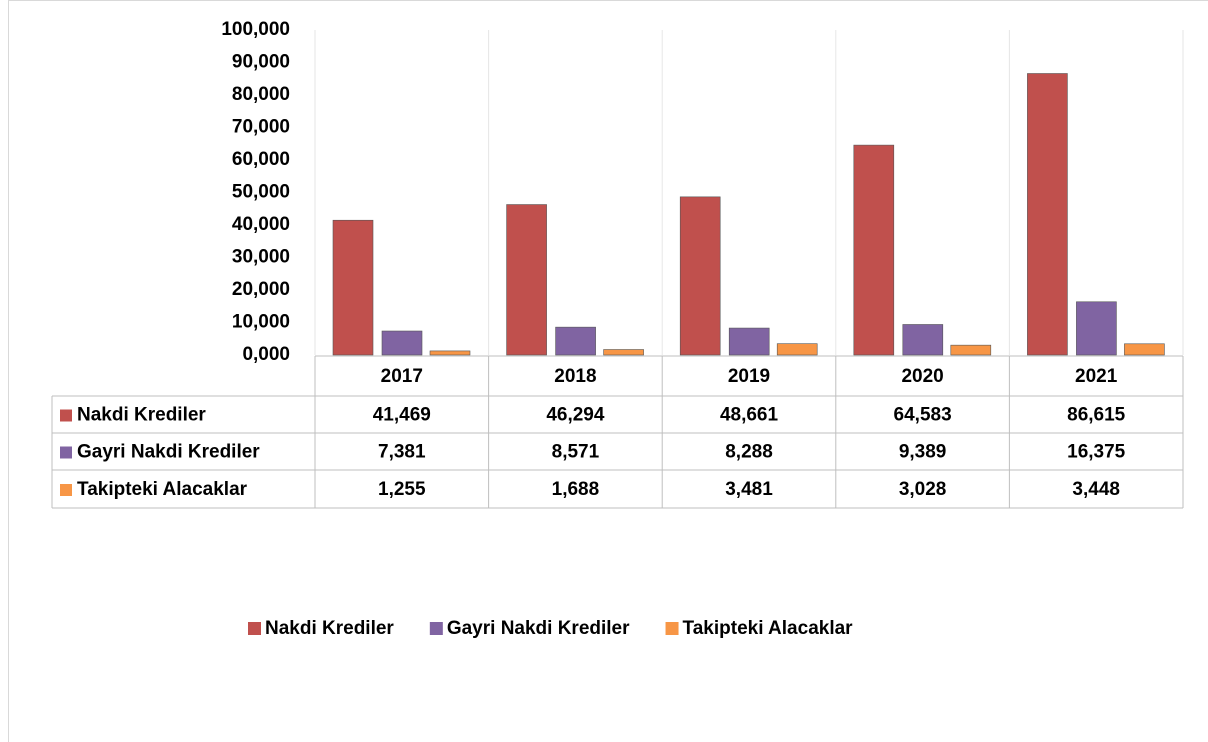 The width and height of the screenshot is (1208, 742). I want to click on data-label: 9,389, so click(923, 452).